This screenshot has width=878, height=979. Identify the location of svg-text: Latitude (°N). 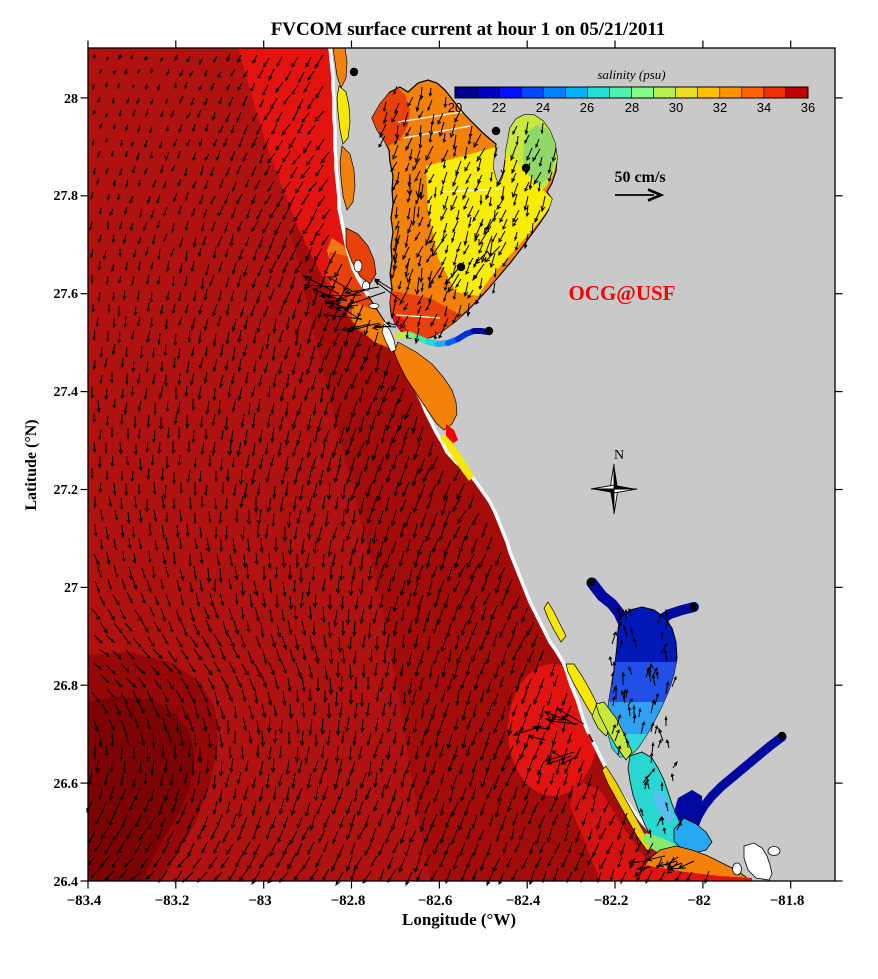
(31, 464).